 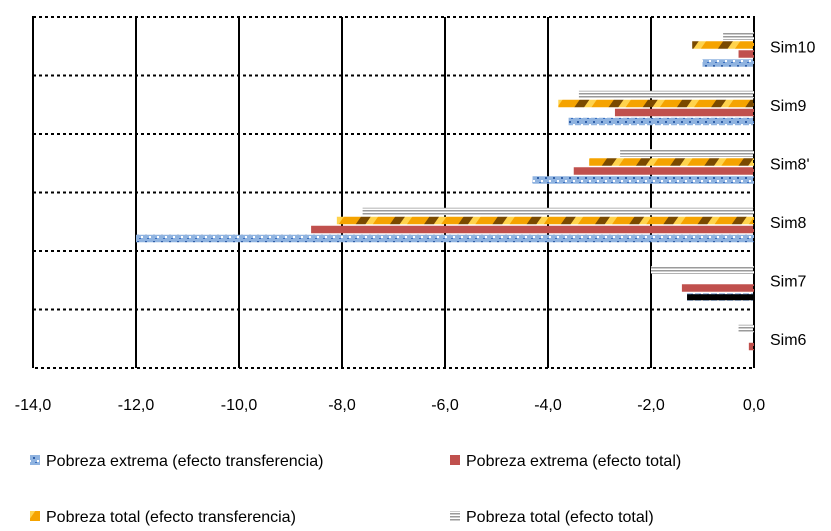 I want to click on x-tick-label: -10,0, so click(x=239, y=405).